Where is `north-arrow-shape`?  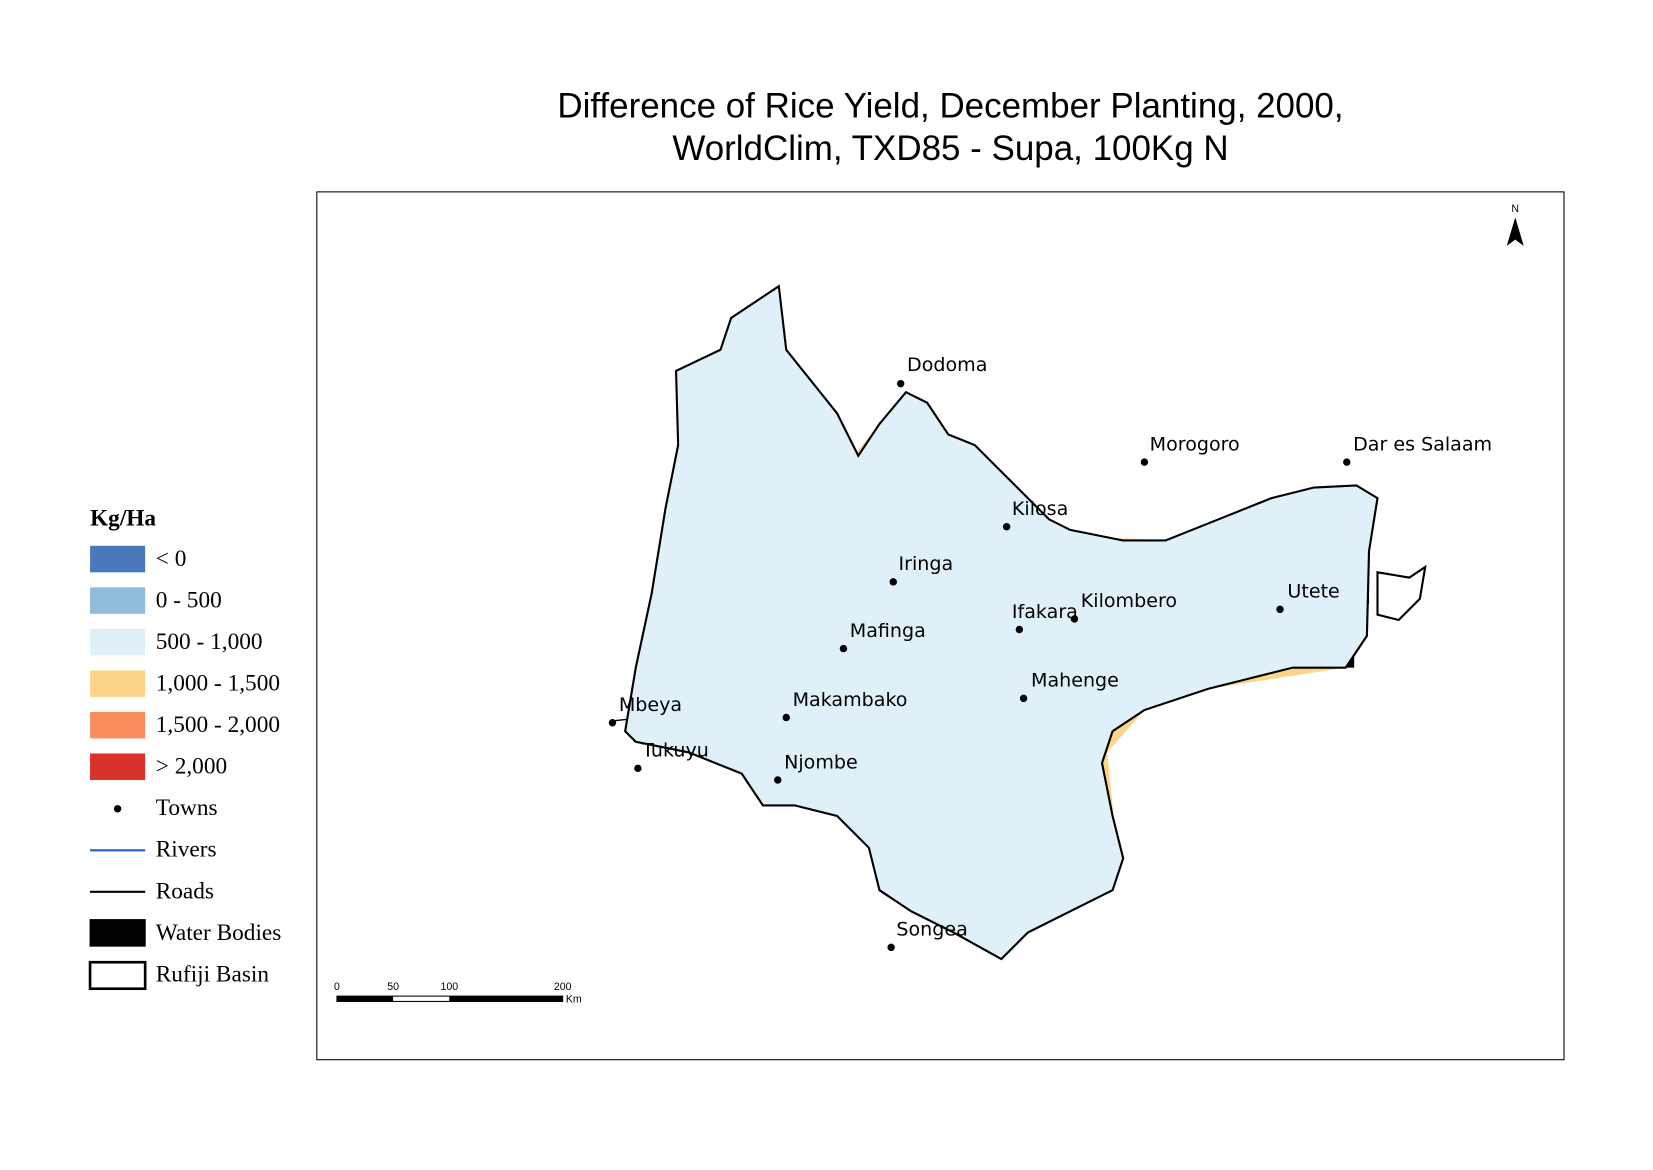 north-arrow-shape is located at coordinates (1515, 231).